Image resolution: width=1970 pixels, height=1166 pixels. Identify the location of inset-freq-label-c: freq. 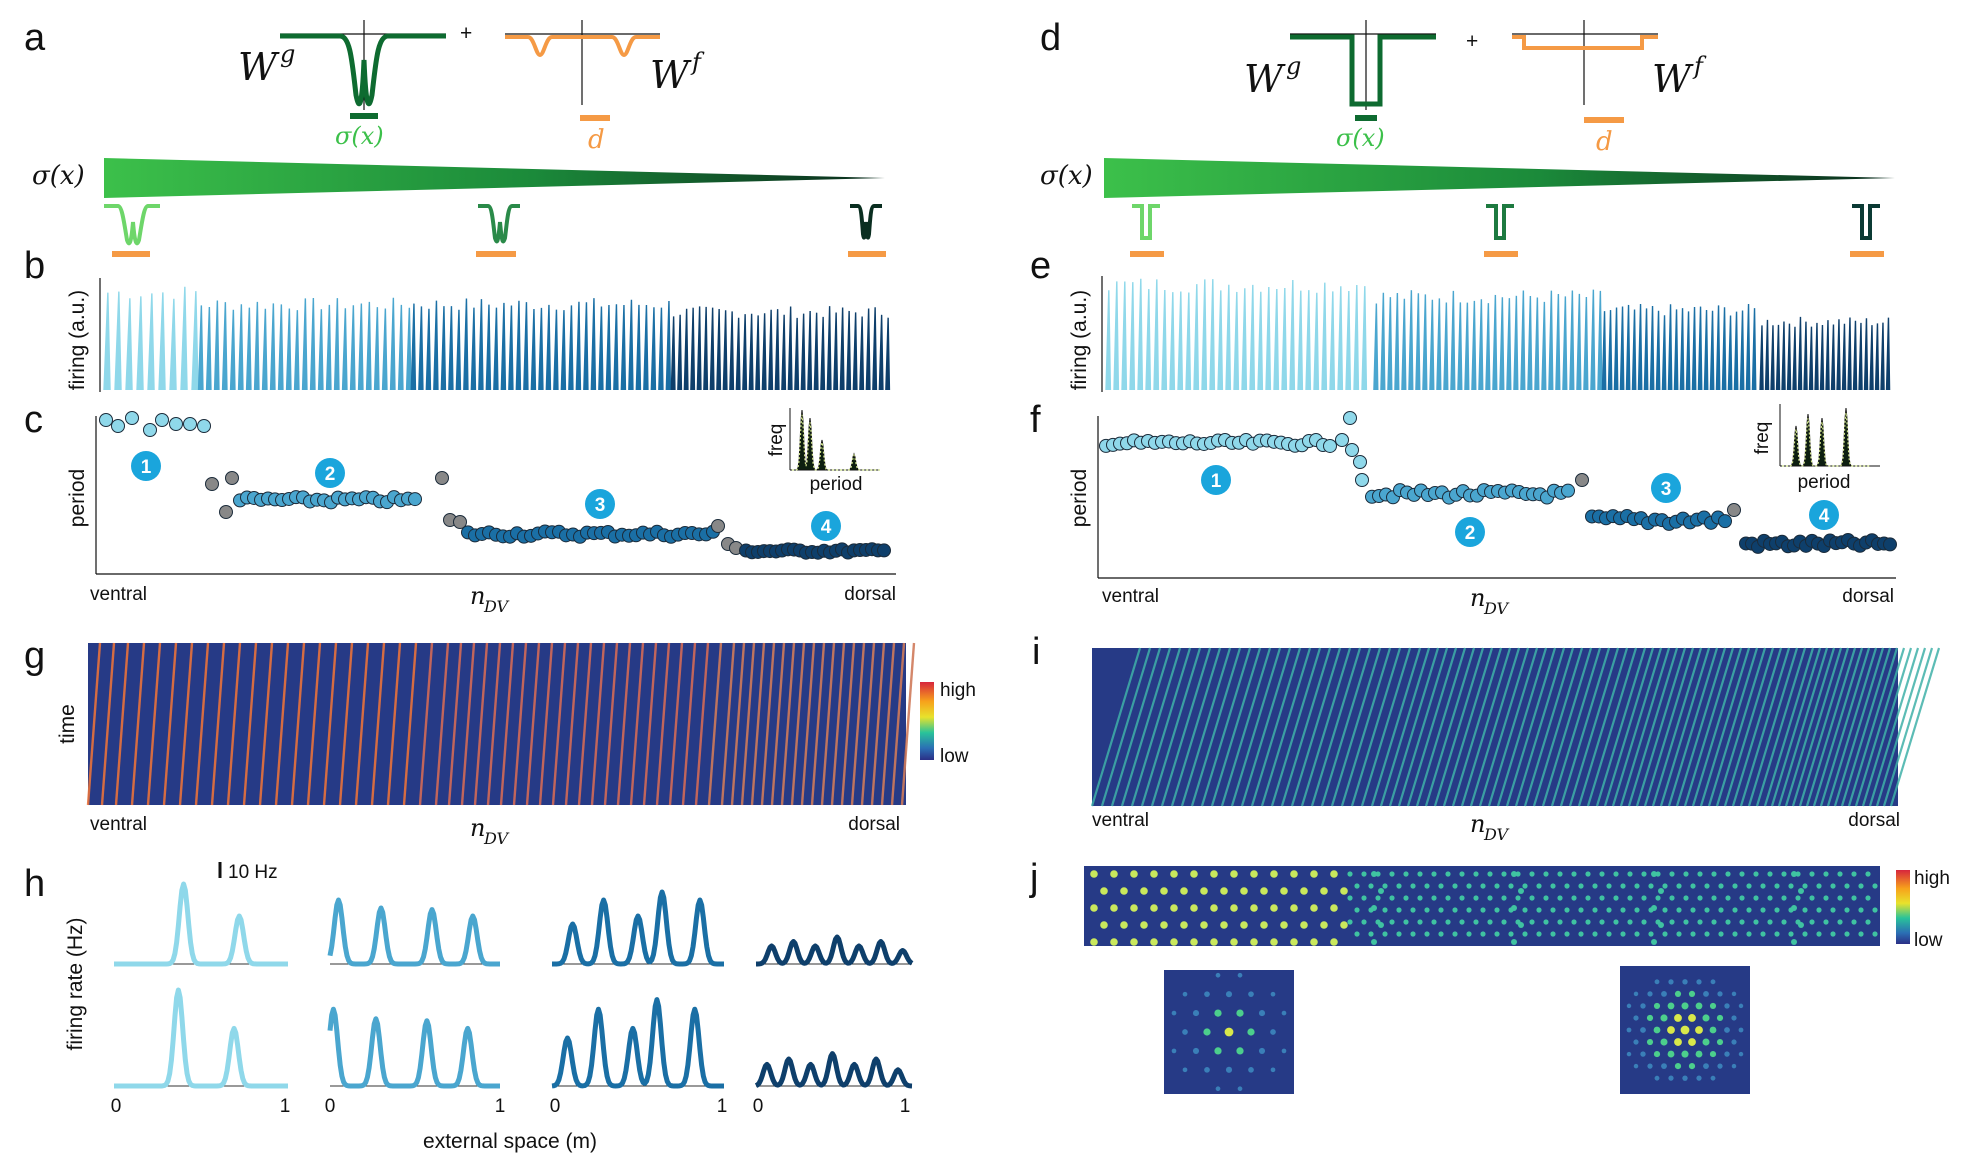
(776, 440).